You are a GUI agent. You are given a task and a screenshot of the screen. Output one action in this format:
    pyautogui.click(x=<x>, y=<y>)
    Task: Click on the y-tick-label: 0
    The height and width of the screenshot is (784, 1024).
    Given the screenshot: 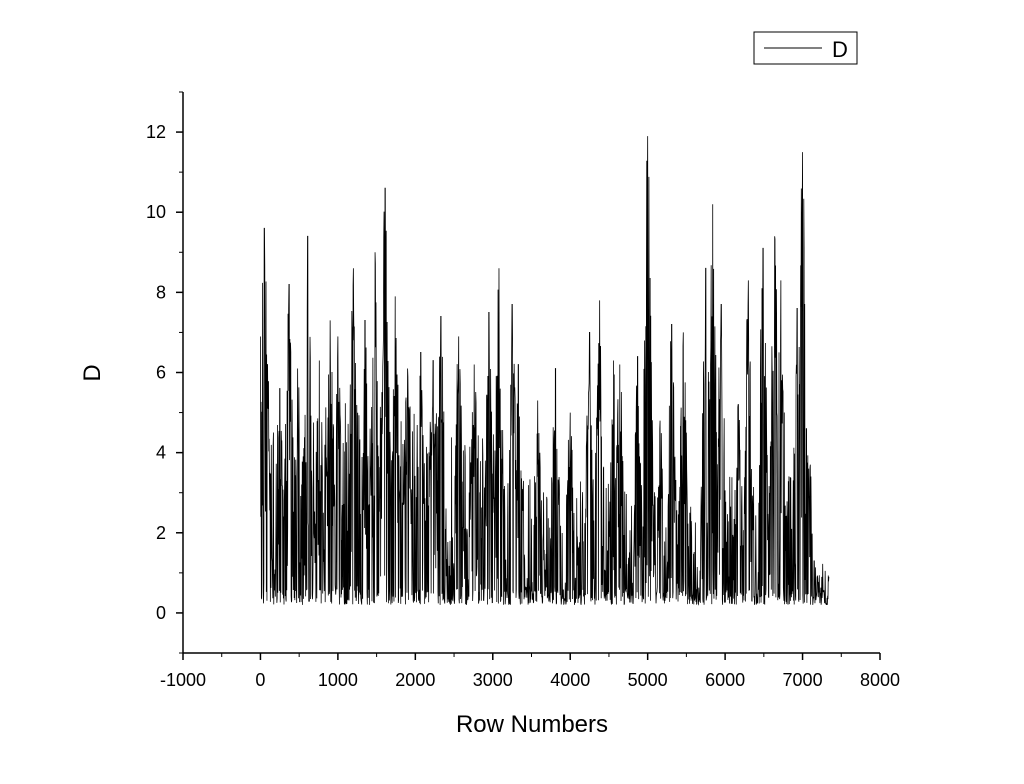 What is the action you would take?
    pyautogui.click(x=161, y=613)
    